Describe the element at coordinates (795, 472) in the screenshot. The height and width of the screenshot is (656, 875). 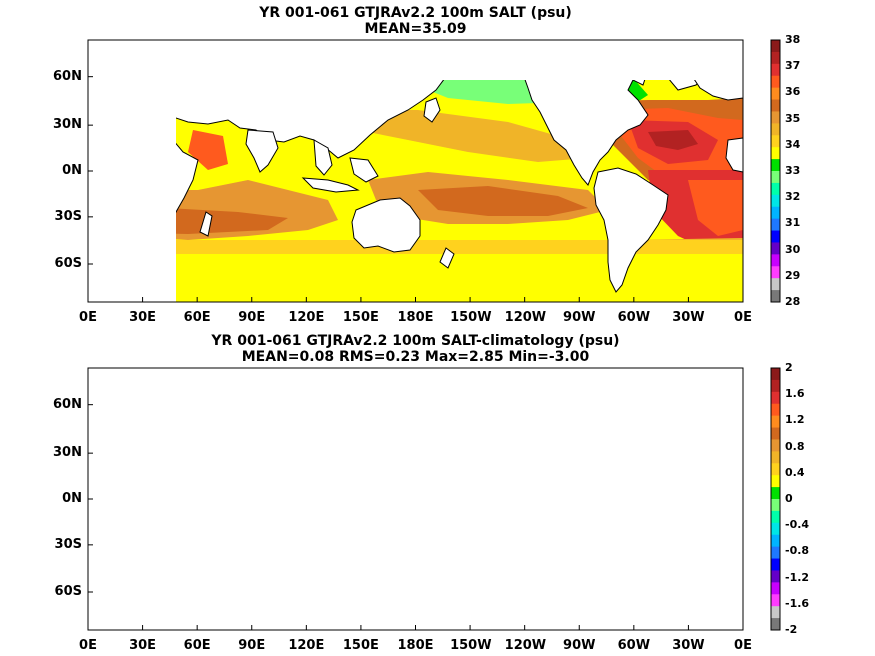
I see `colorbar-label: 0.4` at that location.